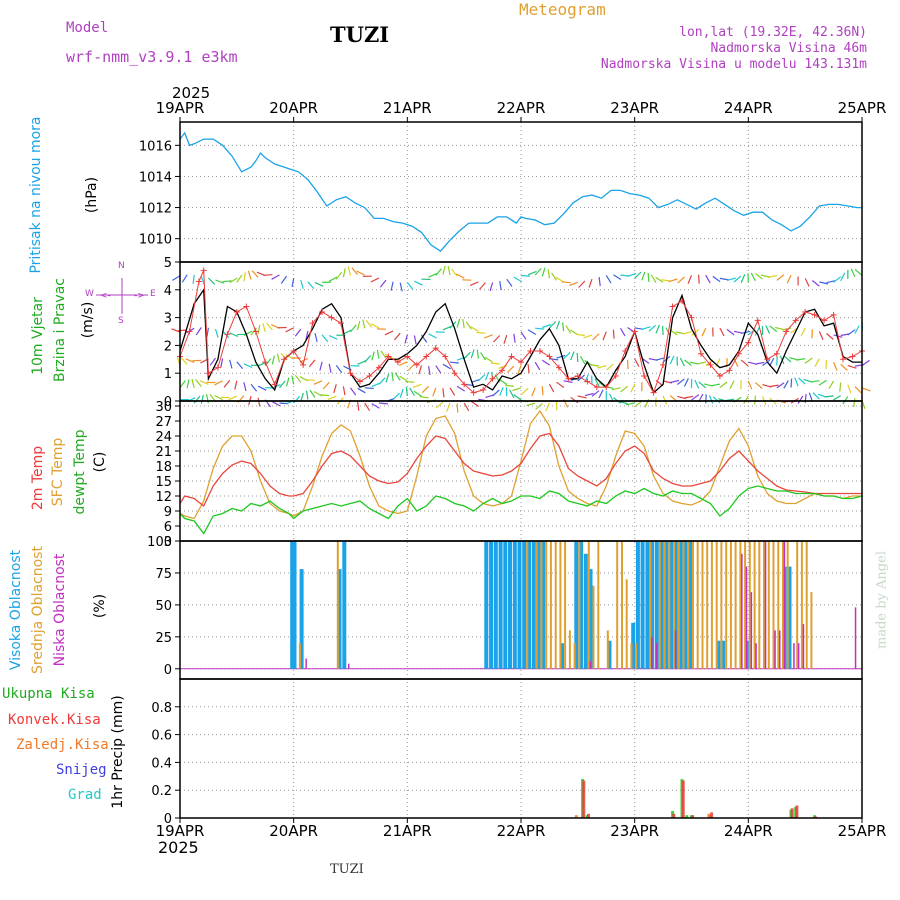 The image size is (900, 900). What do you see at coordinates (520, 340) in the screenshot?
I see `wind-speed-line` at bounding box center [520, 340].